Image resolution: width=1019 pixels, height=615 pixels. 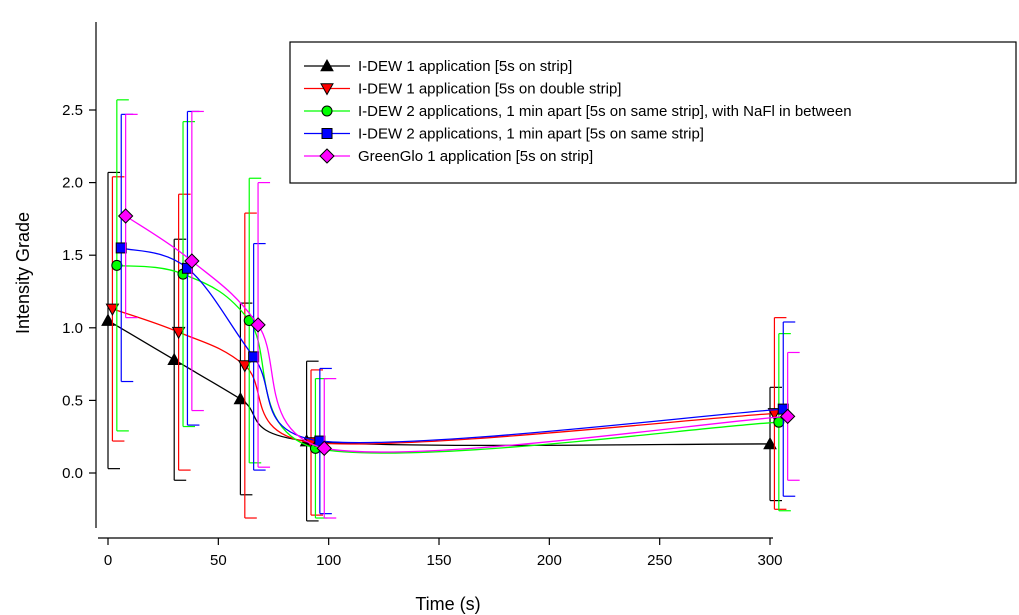 I want to click on y-tick-label: 0.0, so click(x=72, y=473).